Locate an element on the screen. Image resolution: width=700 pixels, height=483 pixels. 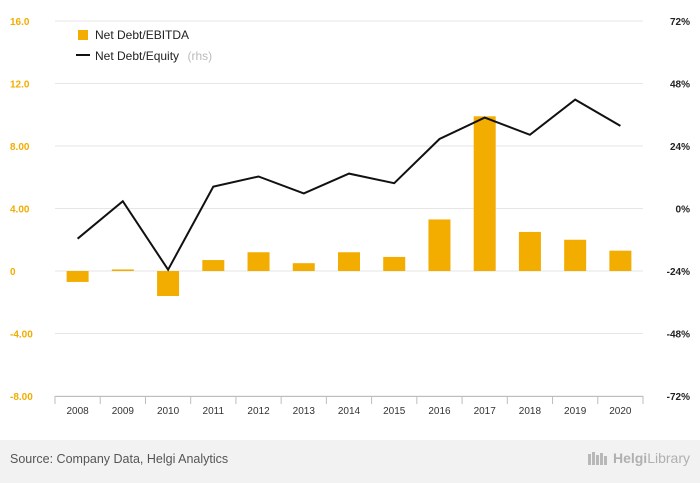
bar-2014 is located at coordinates (349, 261).